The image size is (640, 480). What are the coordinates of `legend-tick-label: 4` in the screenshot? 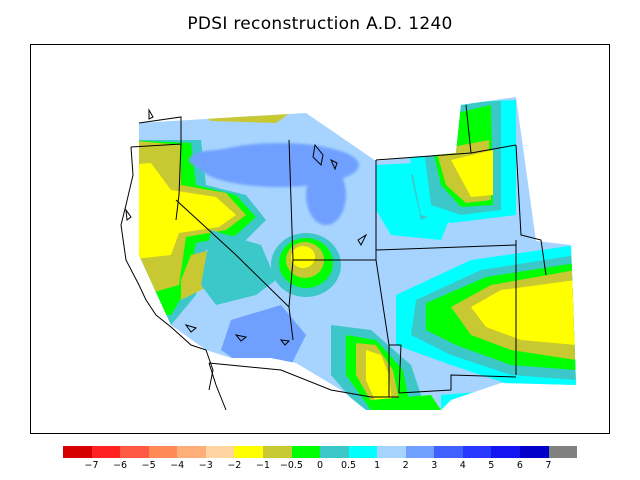 It's located at (462, 465).